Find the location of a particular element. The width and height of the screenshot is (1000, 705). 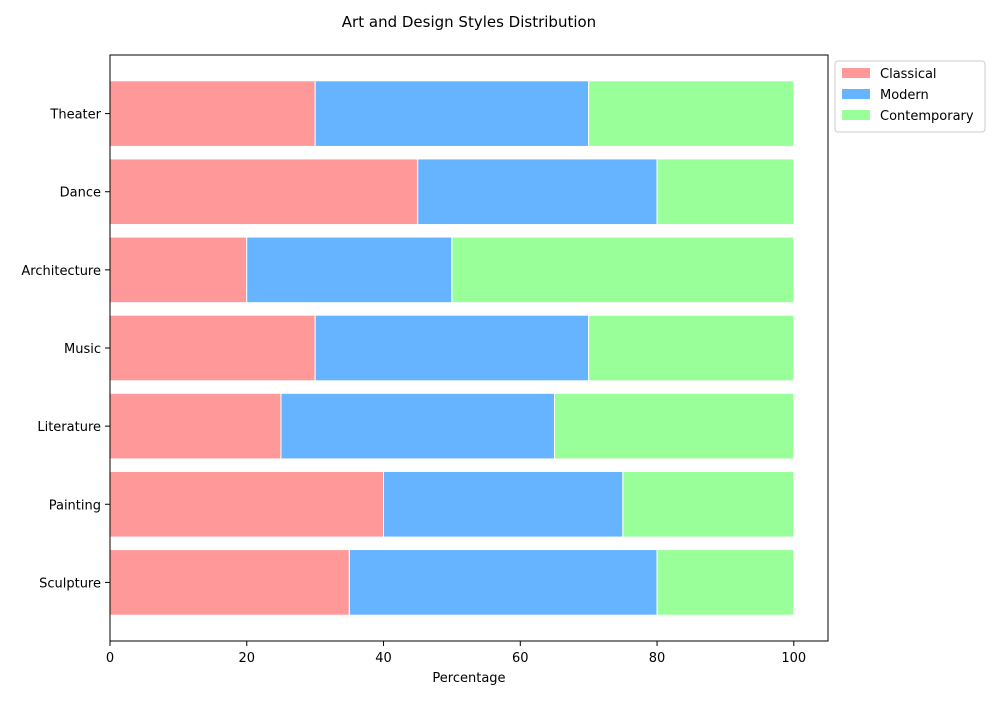

bar-sculpture-classical is located at coordinates (229, 582).